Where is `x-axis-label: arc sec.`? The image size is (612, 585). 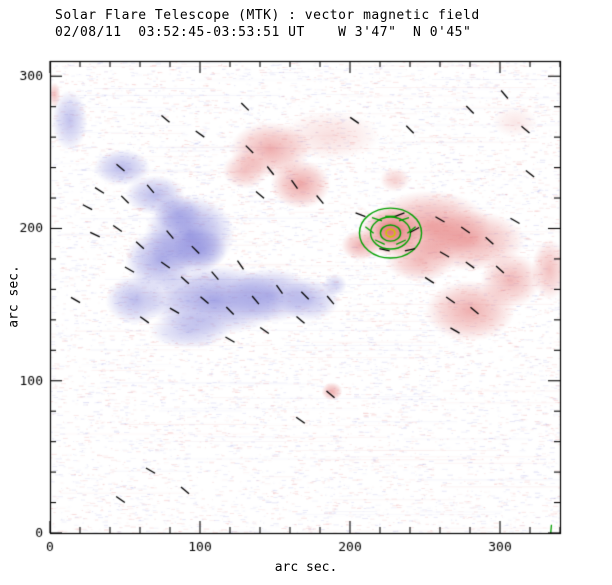
x-axis-label: arc sec. is located at coordinates (306, 567).